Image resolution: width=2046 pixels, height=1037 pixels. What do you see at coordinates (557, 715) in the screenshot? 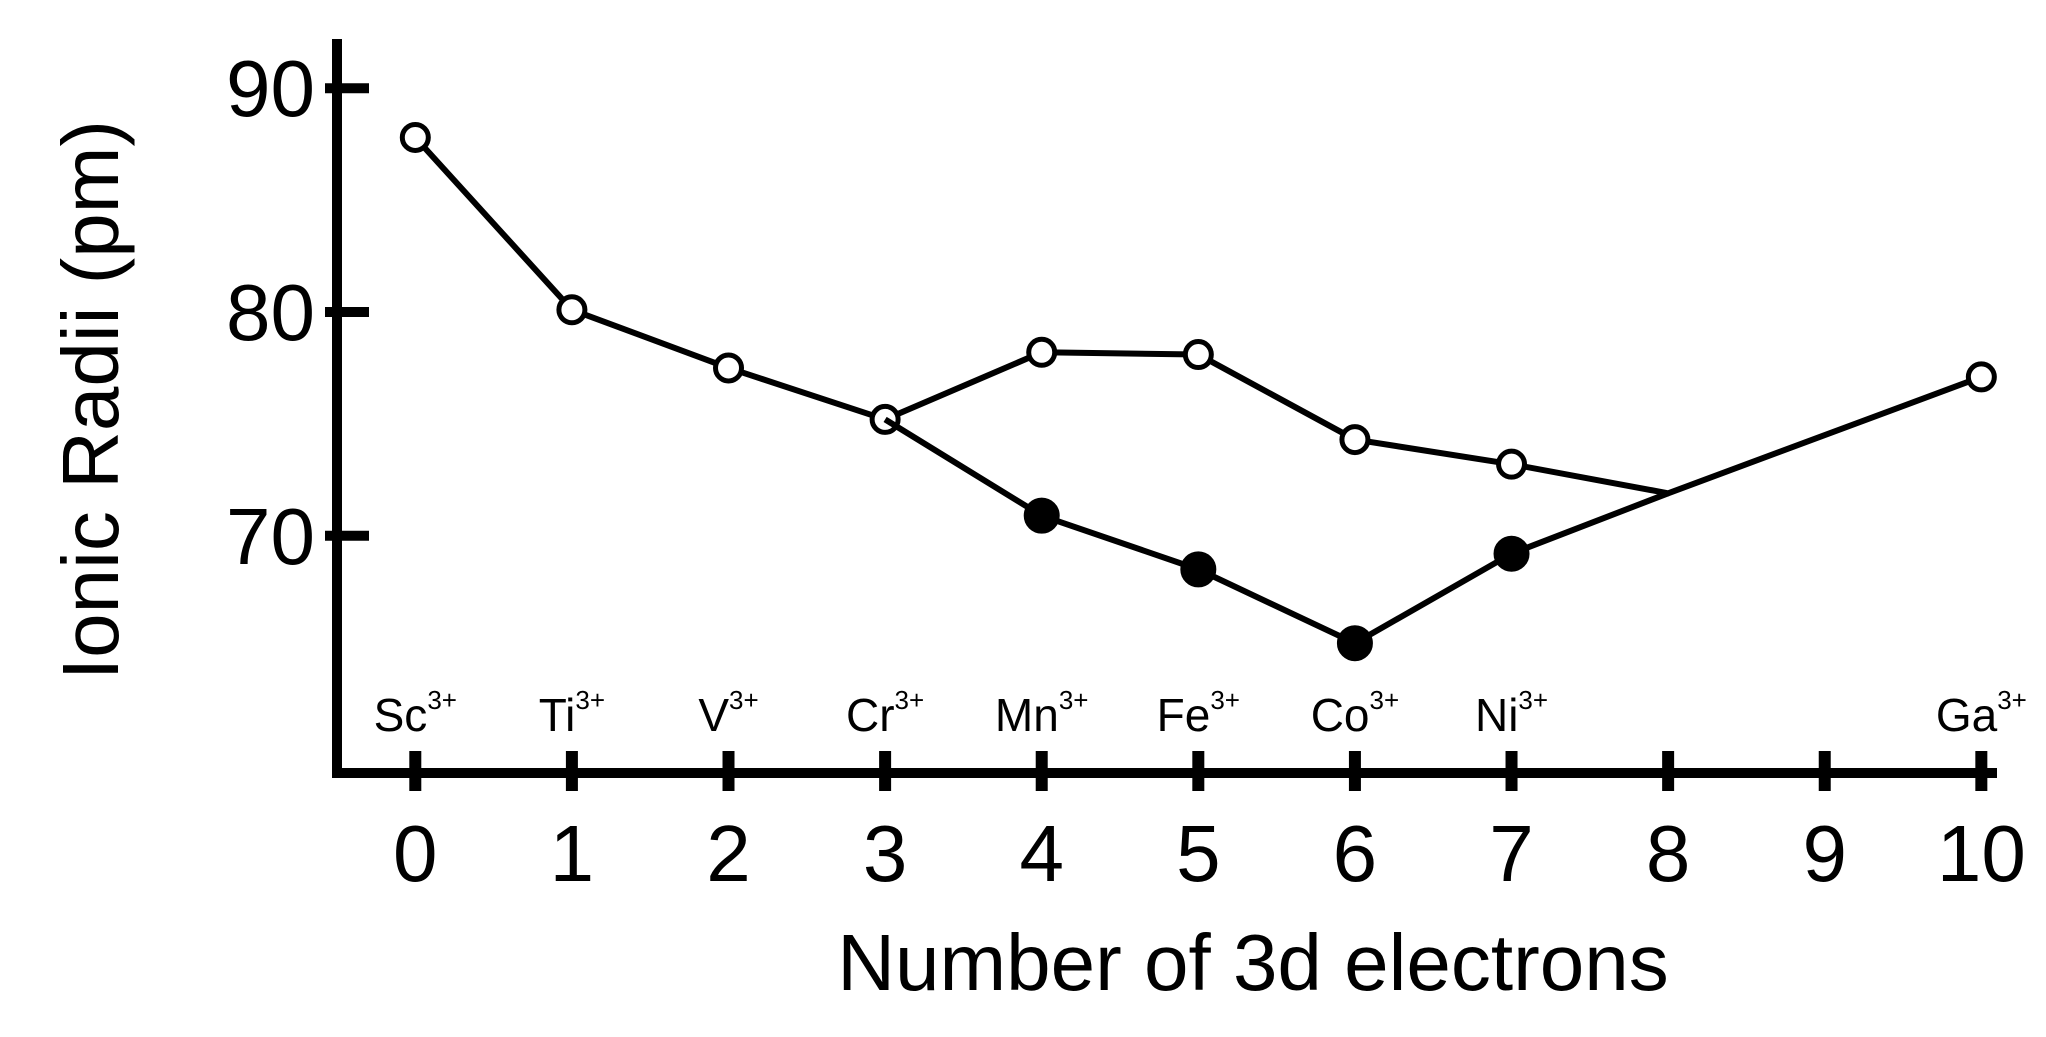
I see `ion-symbol: Ti` at bounding box center [557, 715].